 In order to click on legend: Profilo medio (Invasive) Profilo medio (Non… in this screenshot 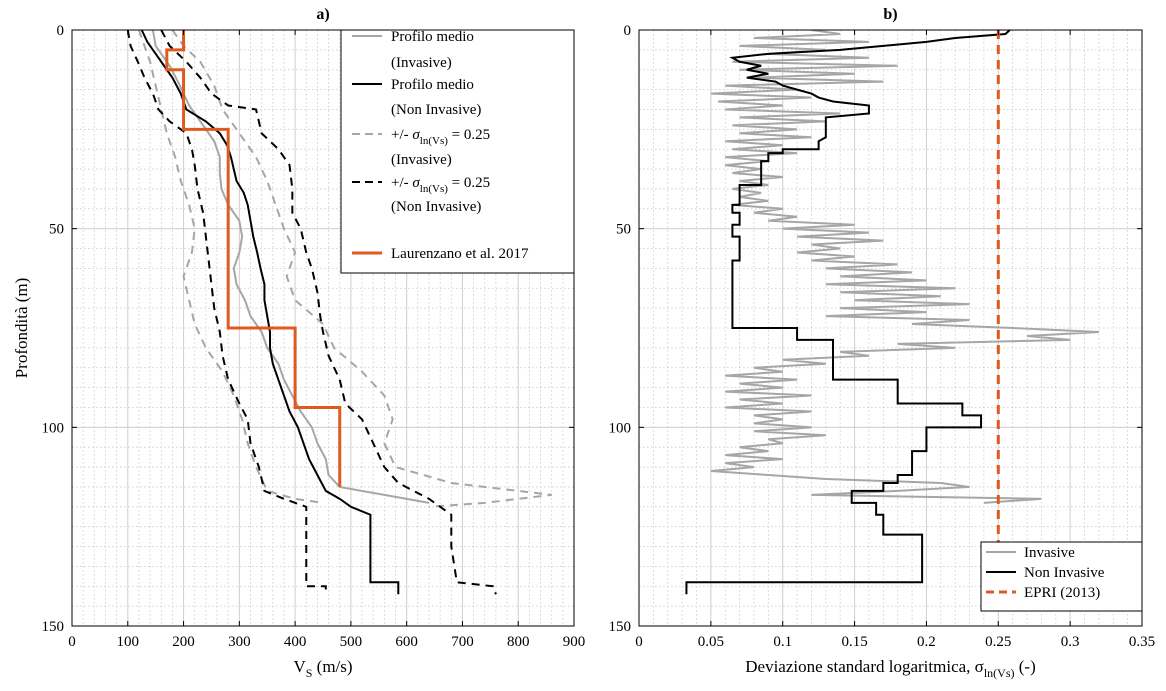, I will do `click(457, 151)`.